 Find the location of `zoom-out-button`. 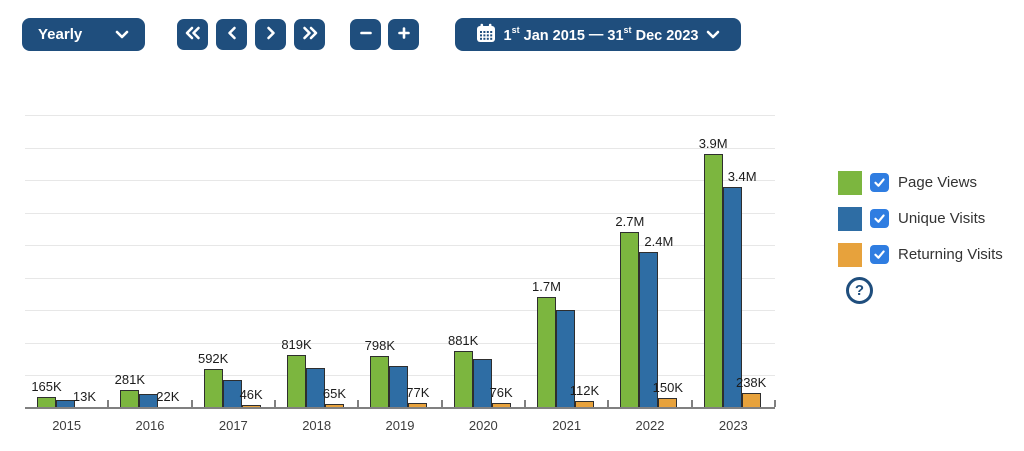

zoom-out-button is located at coordinates (365, 34).